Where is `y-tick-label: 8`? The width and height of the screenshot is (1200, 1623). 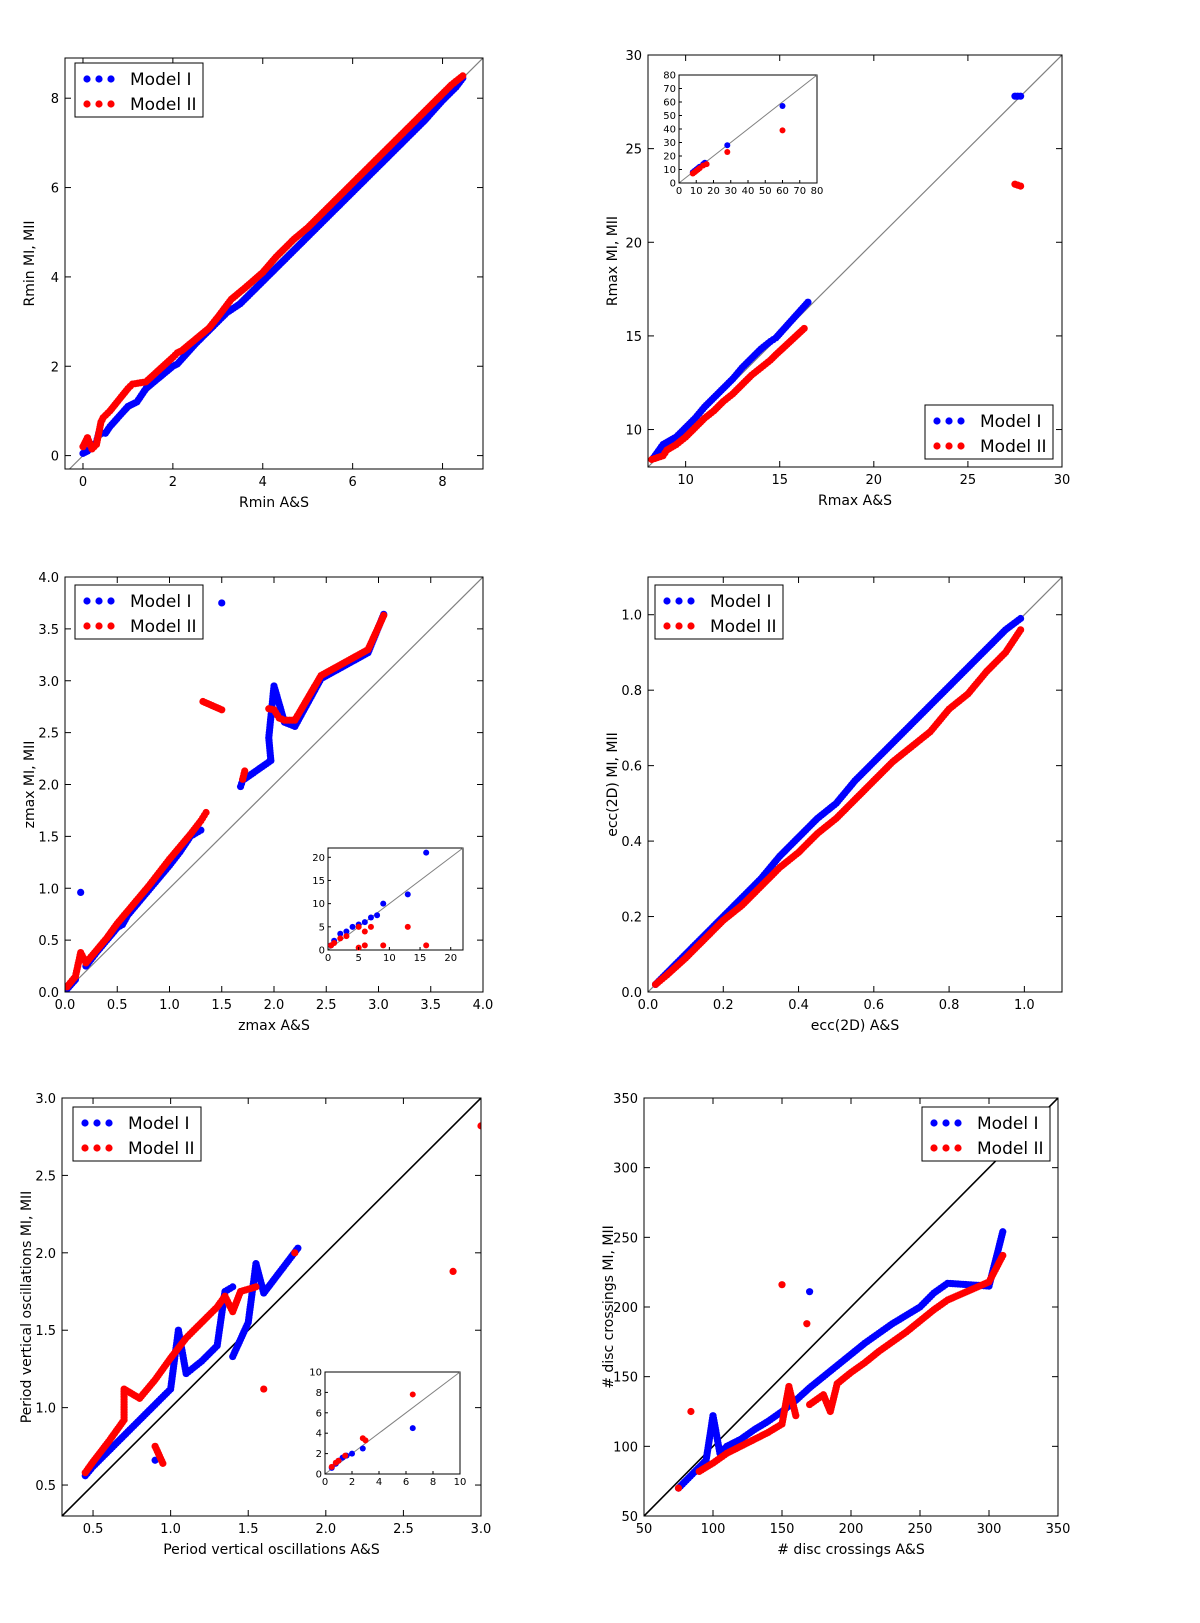
y-tick-label: 8 is located at coordinates (55, 99).